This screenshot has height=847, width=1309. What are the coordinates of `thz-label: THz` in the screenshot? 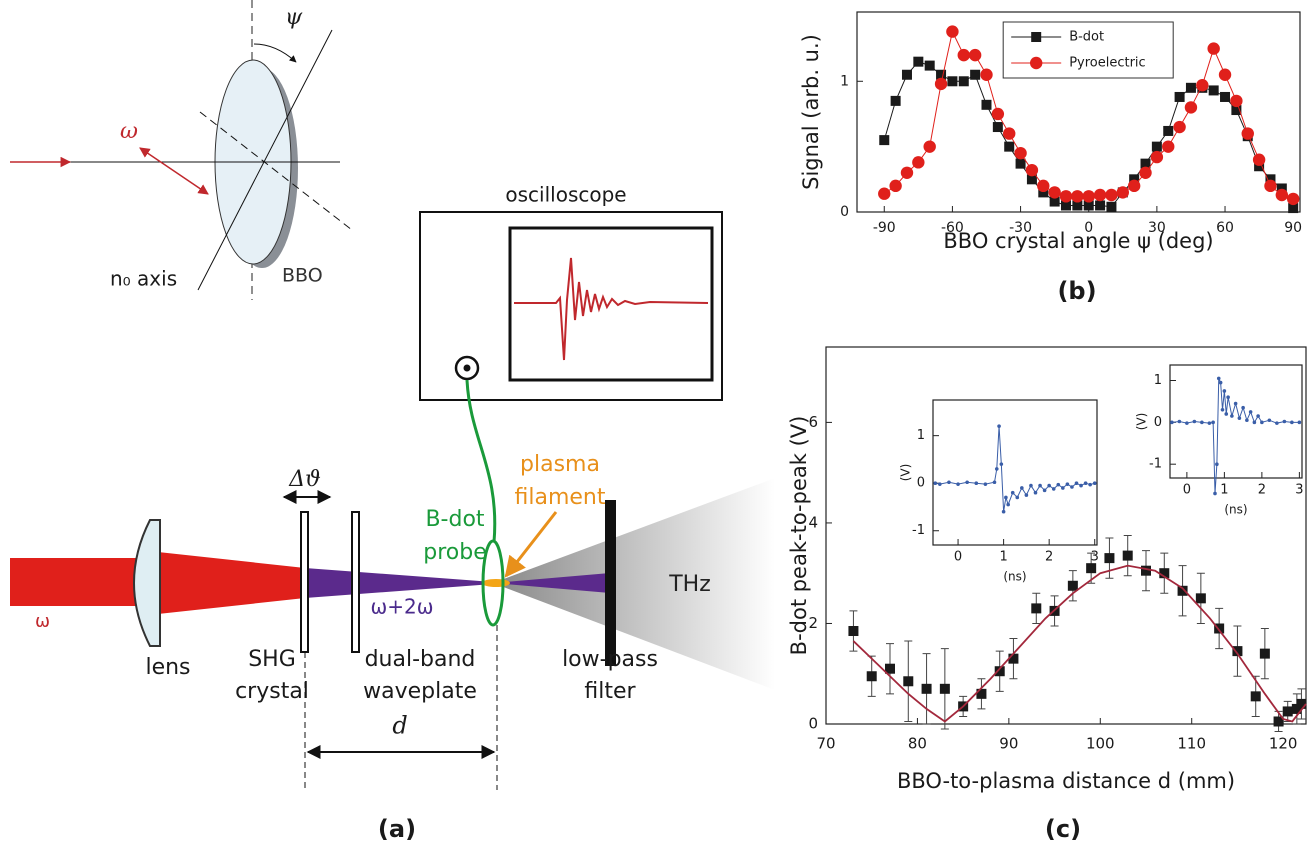 It's located at (689, 584).